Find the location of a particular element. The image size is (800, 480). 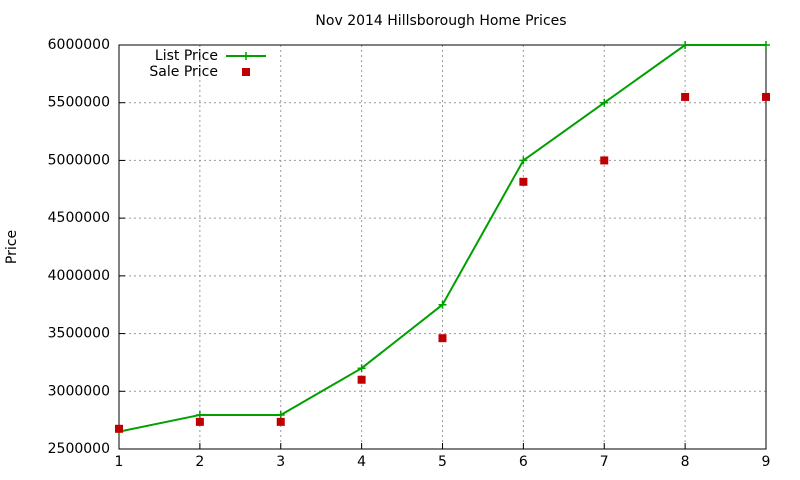

x-tick-label: 8 is located at coordinates (685, 462).